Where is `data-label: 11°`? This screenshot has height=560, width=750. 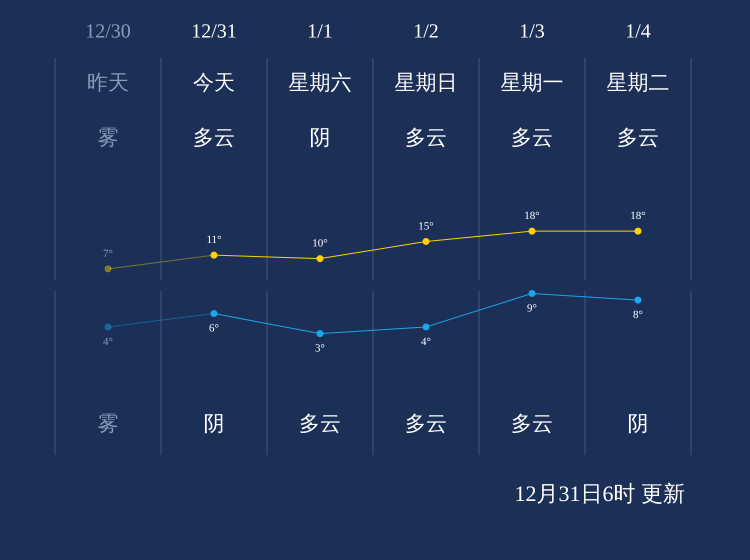 data-label: 11° is located at coordinates (214, 240).